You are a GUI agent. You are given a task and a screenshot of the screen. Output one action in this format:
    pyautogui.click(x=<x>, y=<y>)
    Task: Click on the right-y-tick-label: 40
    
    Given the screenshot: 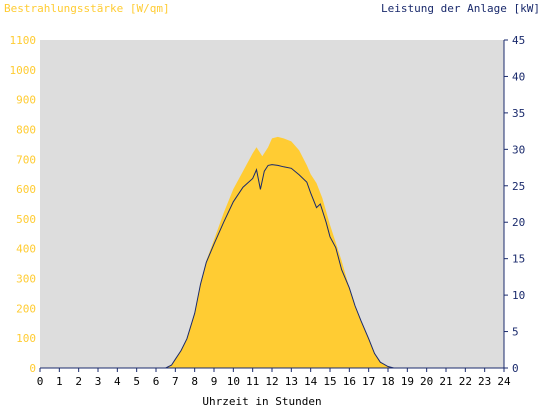 What is the action you would take?
    pyautogui.click(x=518, y=76)
    